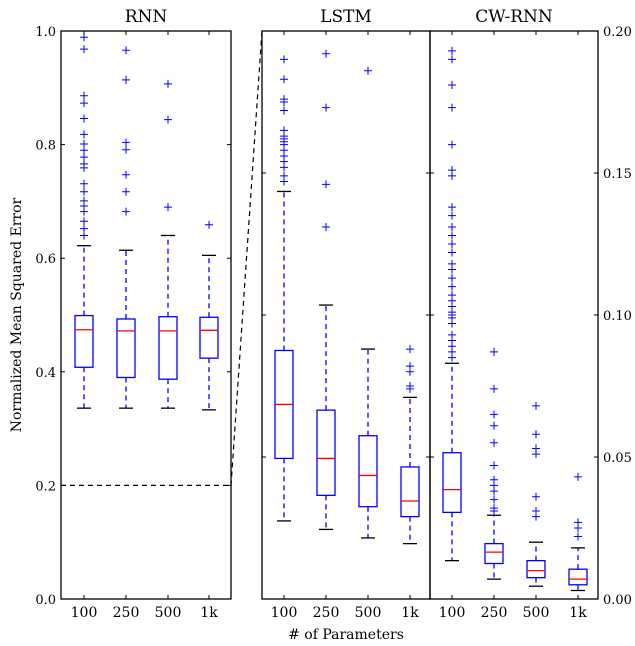 This screenshot has width=635, height=646. I want to click on y-tick-label: 0.00, so click(617, 600).